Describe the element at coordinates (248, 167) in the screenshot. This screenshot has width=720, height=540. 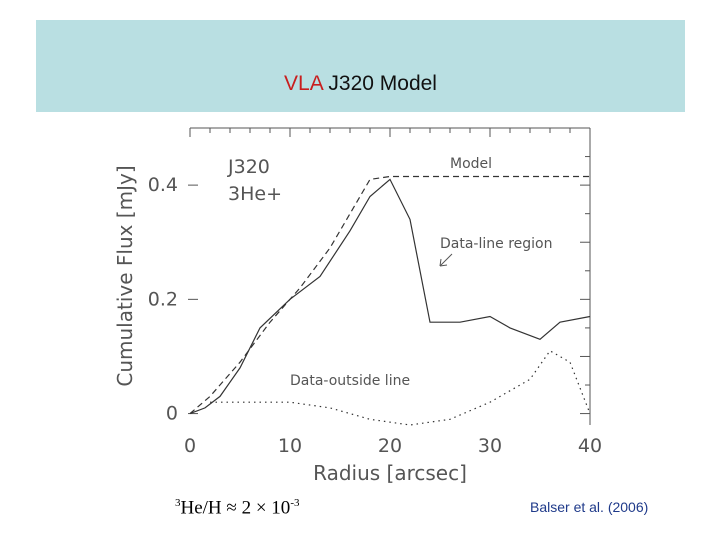
I see `source-label: J320` at that location.